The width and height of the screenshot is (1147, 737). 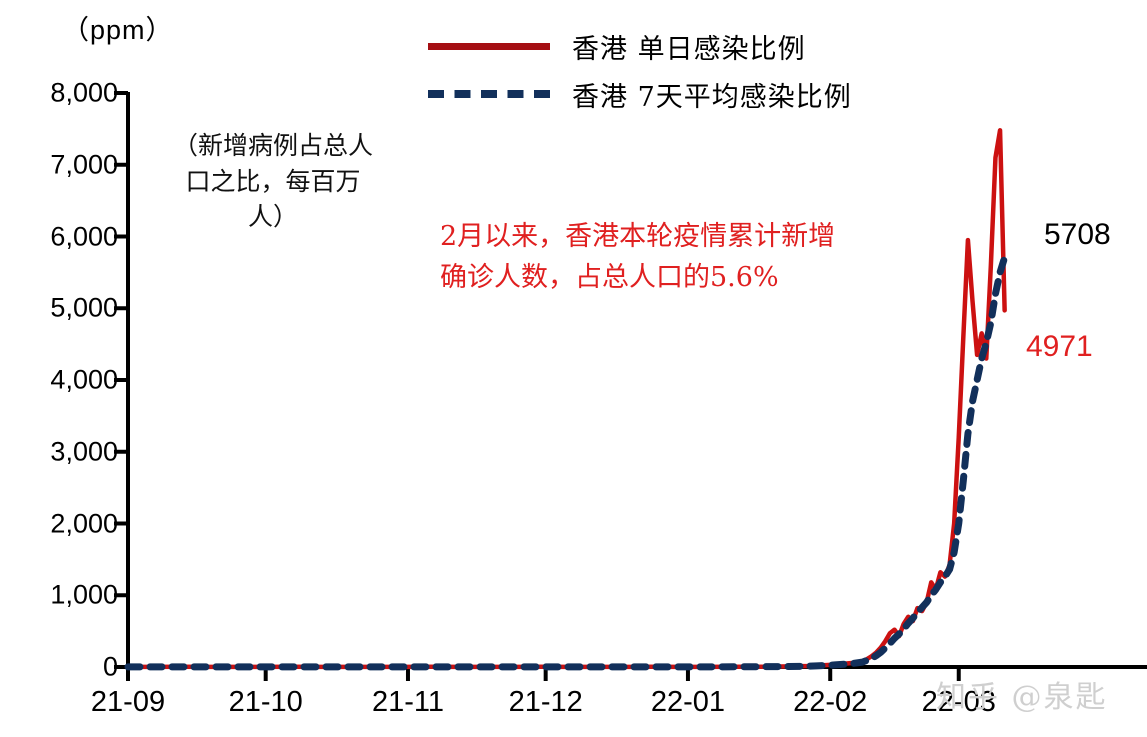 I want to click on y-axis-tick-label: 3,000, so click(x=84, y=451).